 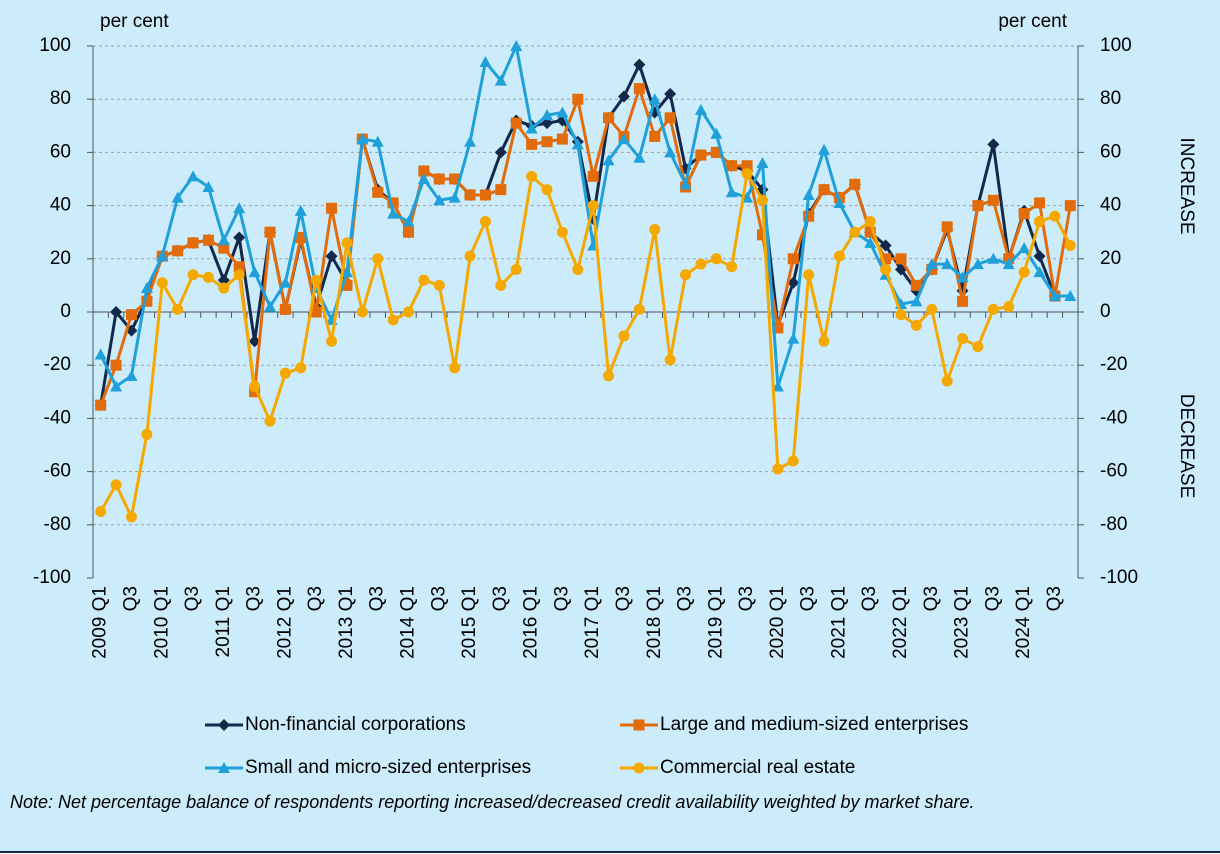 I want to click on x-tick-label: 2010 Q1, so click(x=161, y=622).